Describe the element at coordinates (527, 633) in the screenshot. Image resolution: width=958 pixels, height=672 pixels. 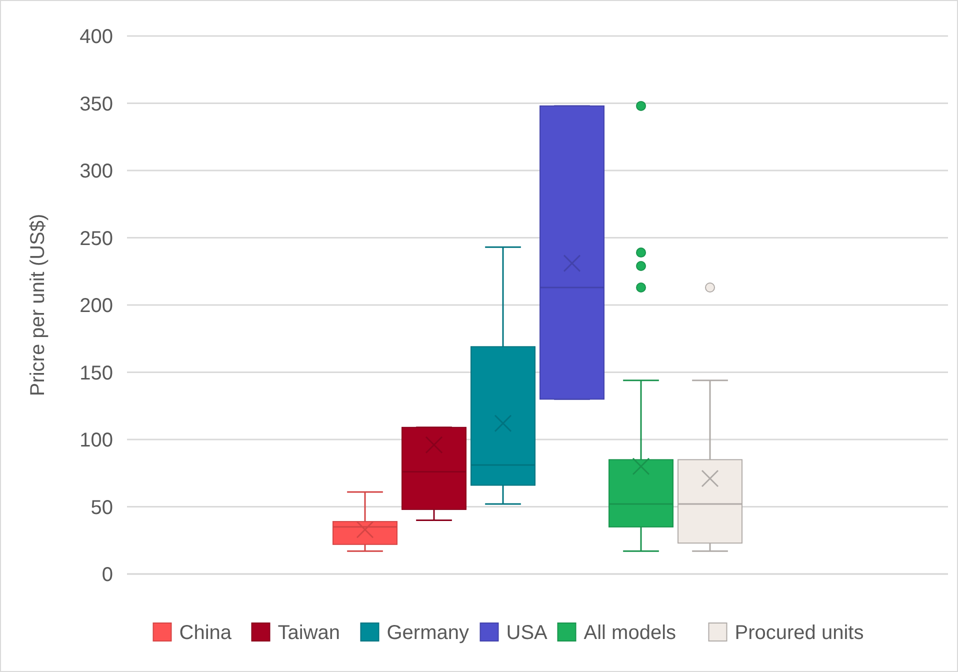
I see `legend-label: USA` at that location.